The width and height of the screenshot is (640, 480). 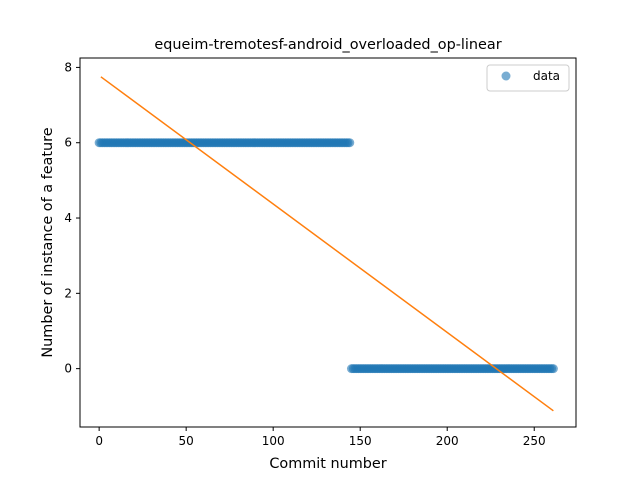 What do you see at coordinates (68, 143) in the screenshot?
I see `y-tick-label: 6` at bounding box center [68, 143].